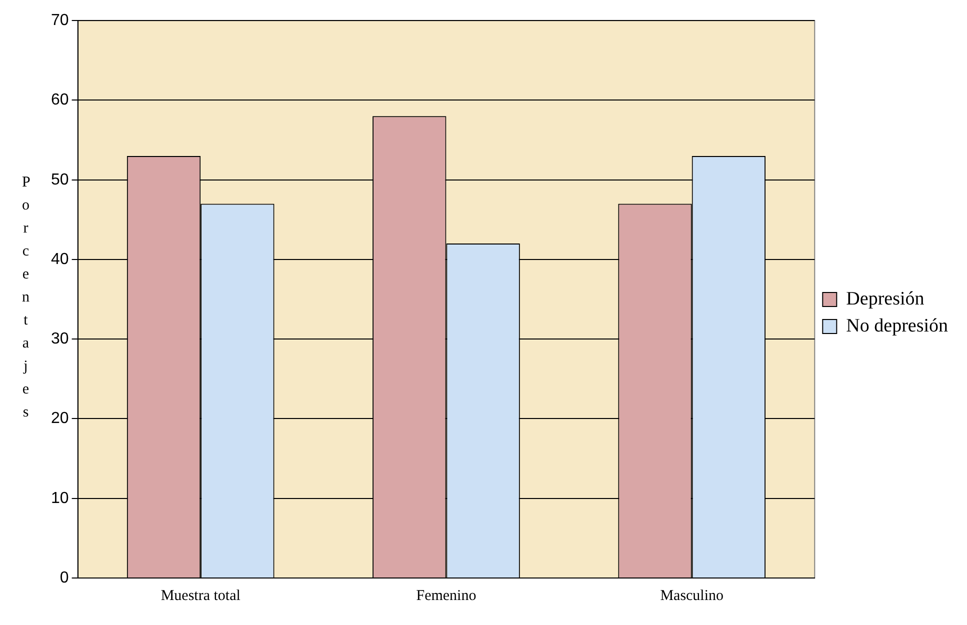  I want to click on legend-label: No depresión, so click(897, 325).